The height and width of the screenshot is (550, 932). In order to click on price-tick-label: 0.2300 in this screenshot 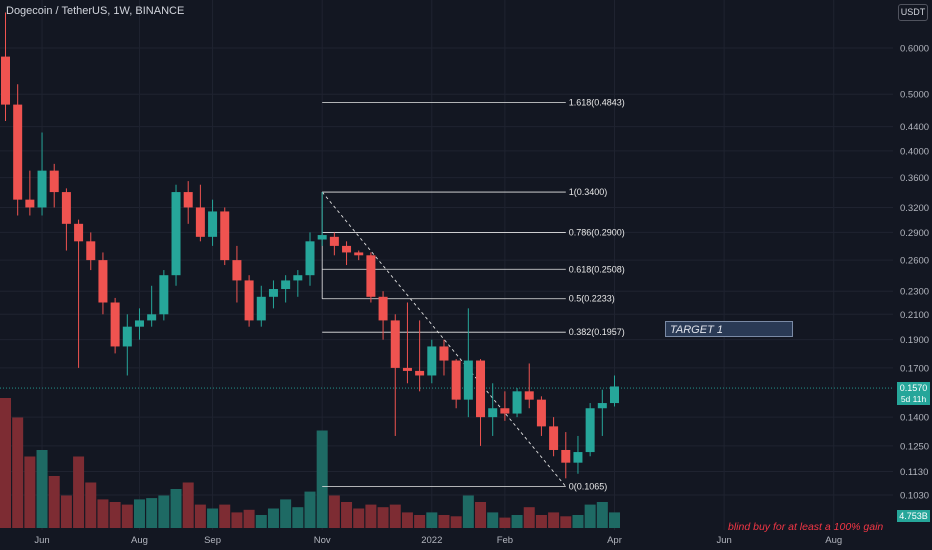, I will do `click(914, 292)`.